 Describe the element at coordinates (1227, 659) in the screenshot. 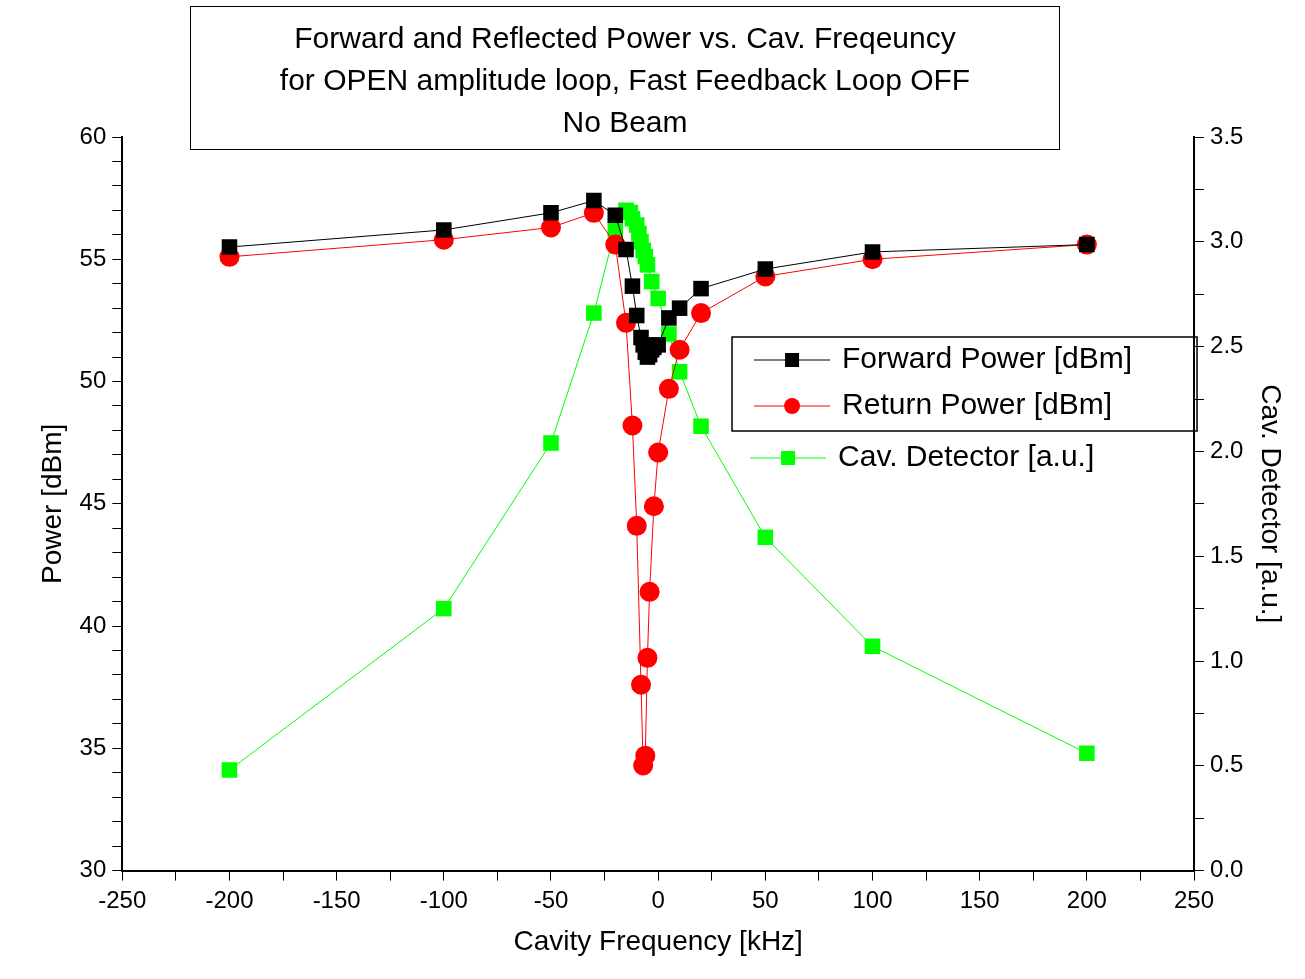

I see `y2-tick-label: 1.0` at that location.